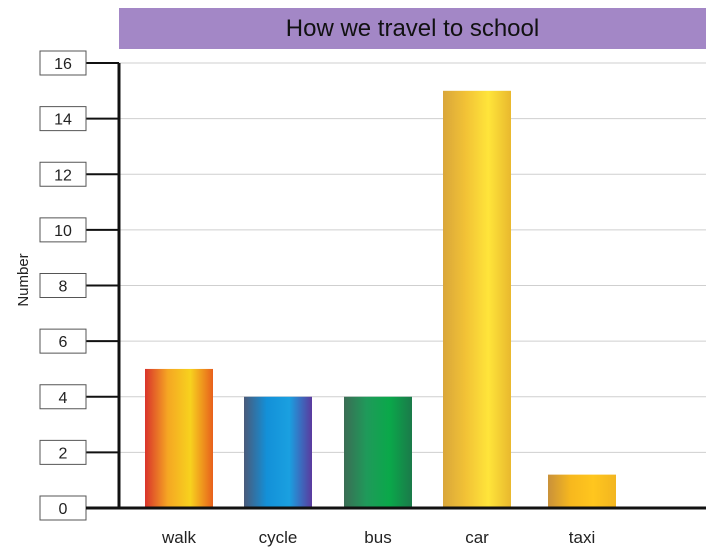  What do you see at coordinates (278, 537) in the screenshot?
I see `x-tick-label: cycle` at bounding box center [278, 537].